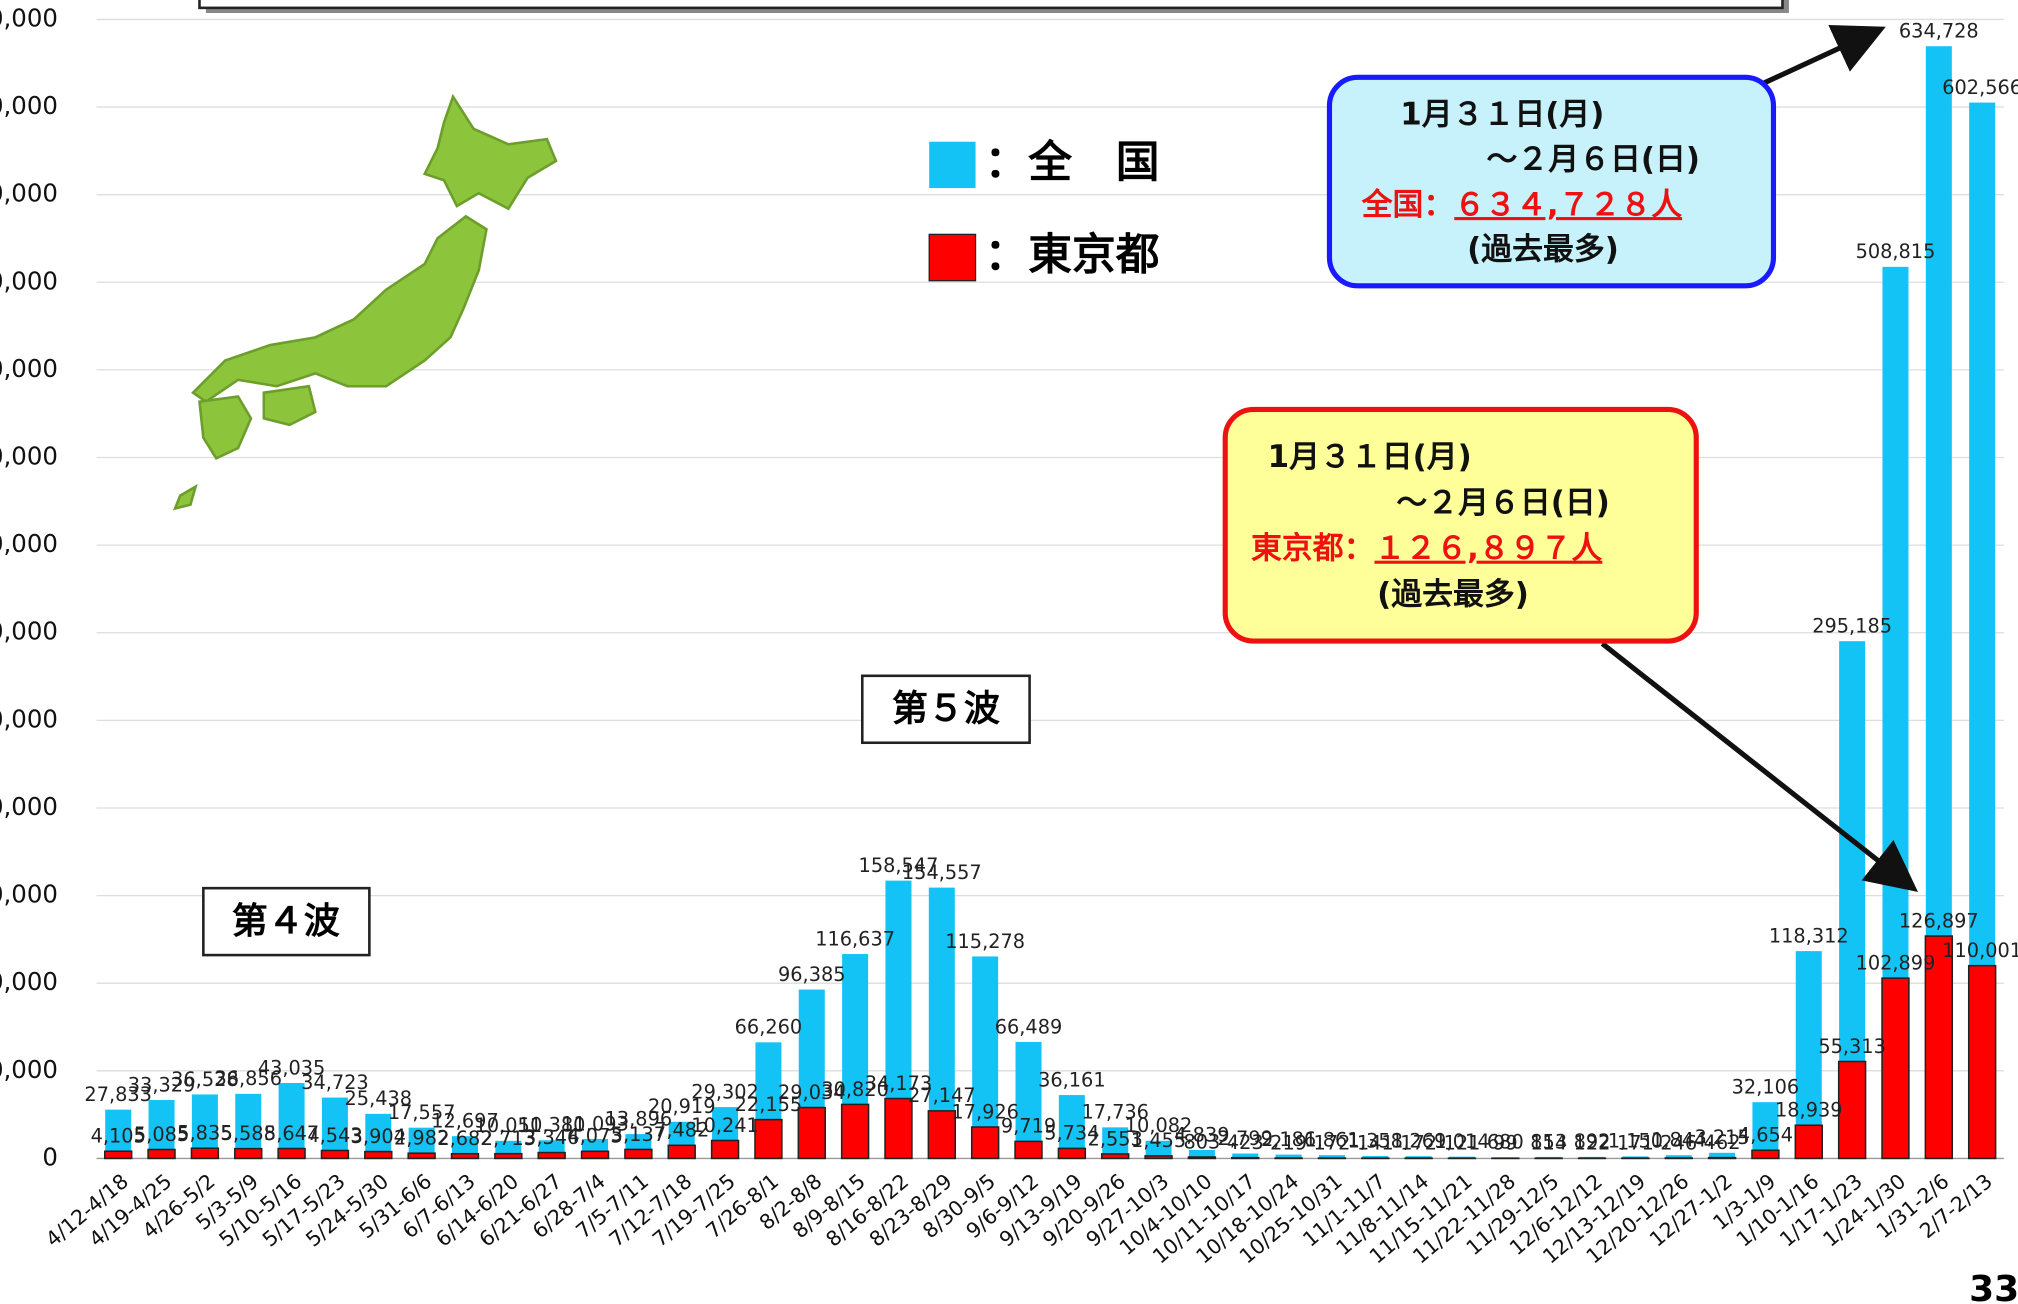  I want to click on value-label: 102,899, so click(1896, 962).